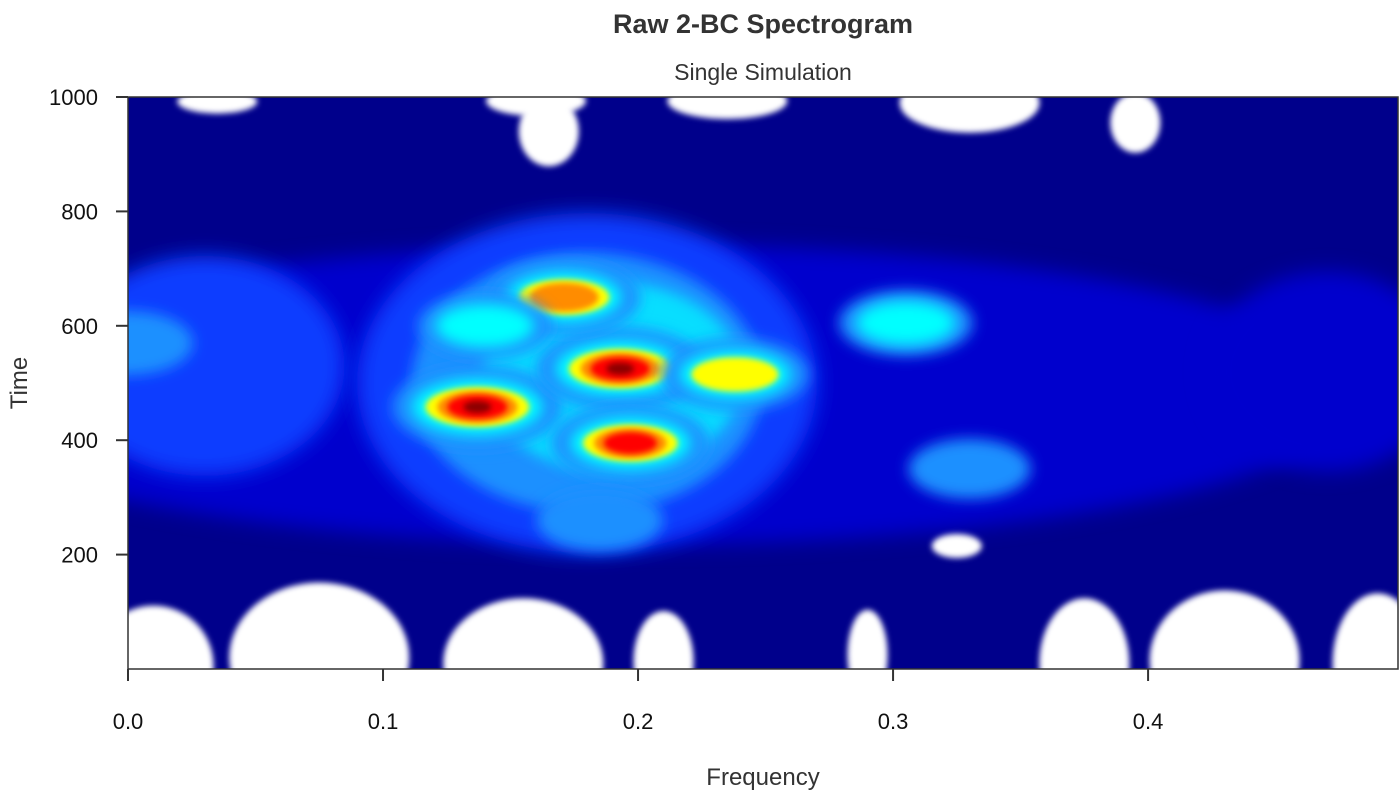  What do you see at coordinates (79, 440) in the screenshot?
I see `y-tick-label: 400` at bounding box center [79, 440].